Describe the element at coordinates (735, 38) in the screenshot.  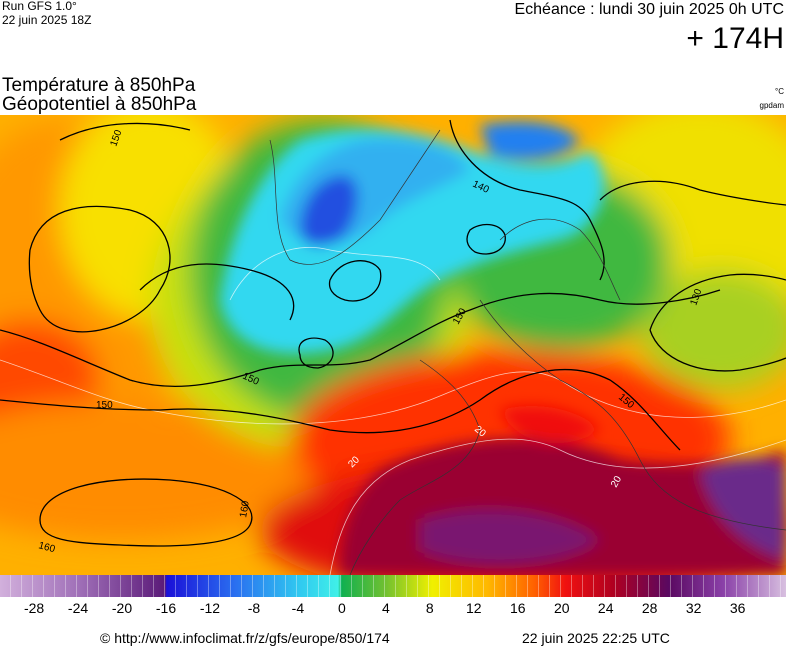
I see `lead-time: + 174H` at that location.